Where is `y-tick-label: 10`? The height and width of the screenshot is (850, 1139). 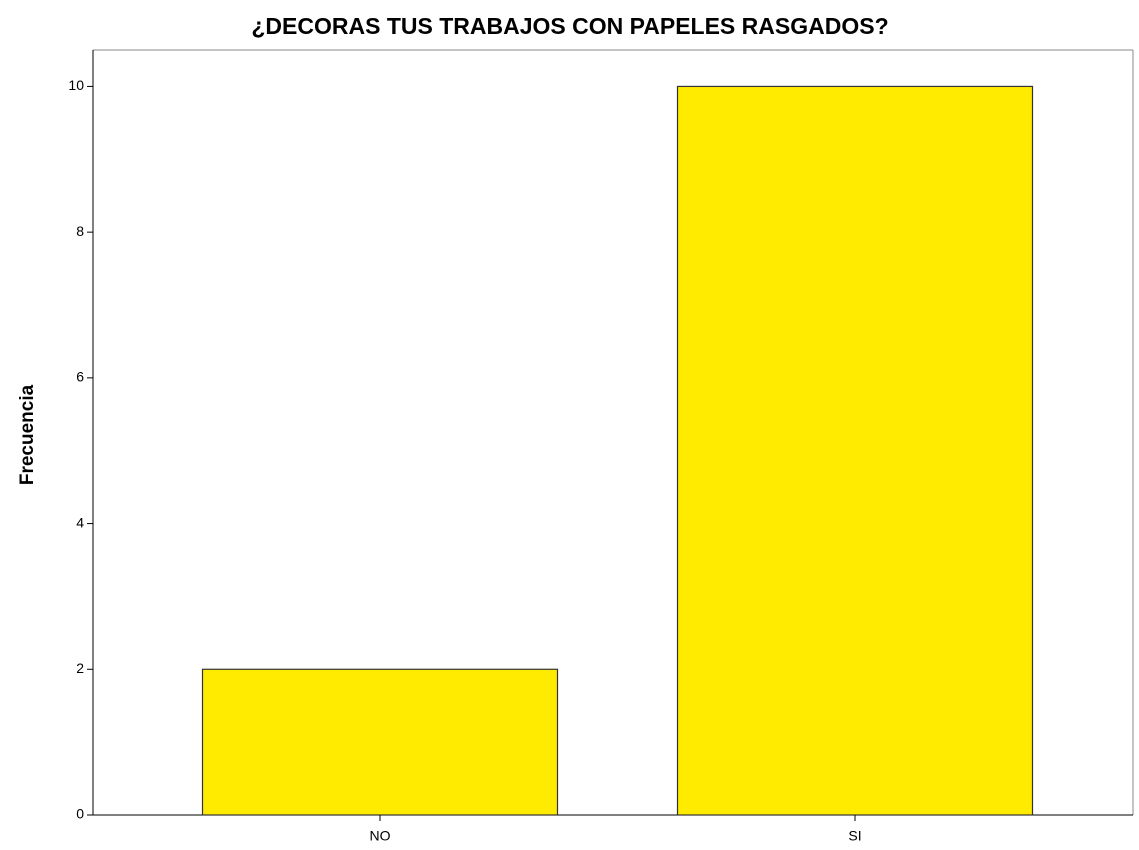
y-tick-label: 10 is located at coordinates (76, 85).